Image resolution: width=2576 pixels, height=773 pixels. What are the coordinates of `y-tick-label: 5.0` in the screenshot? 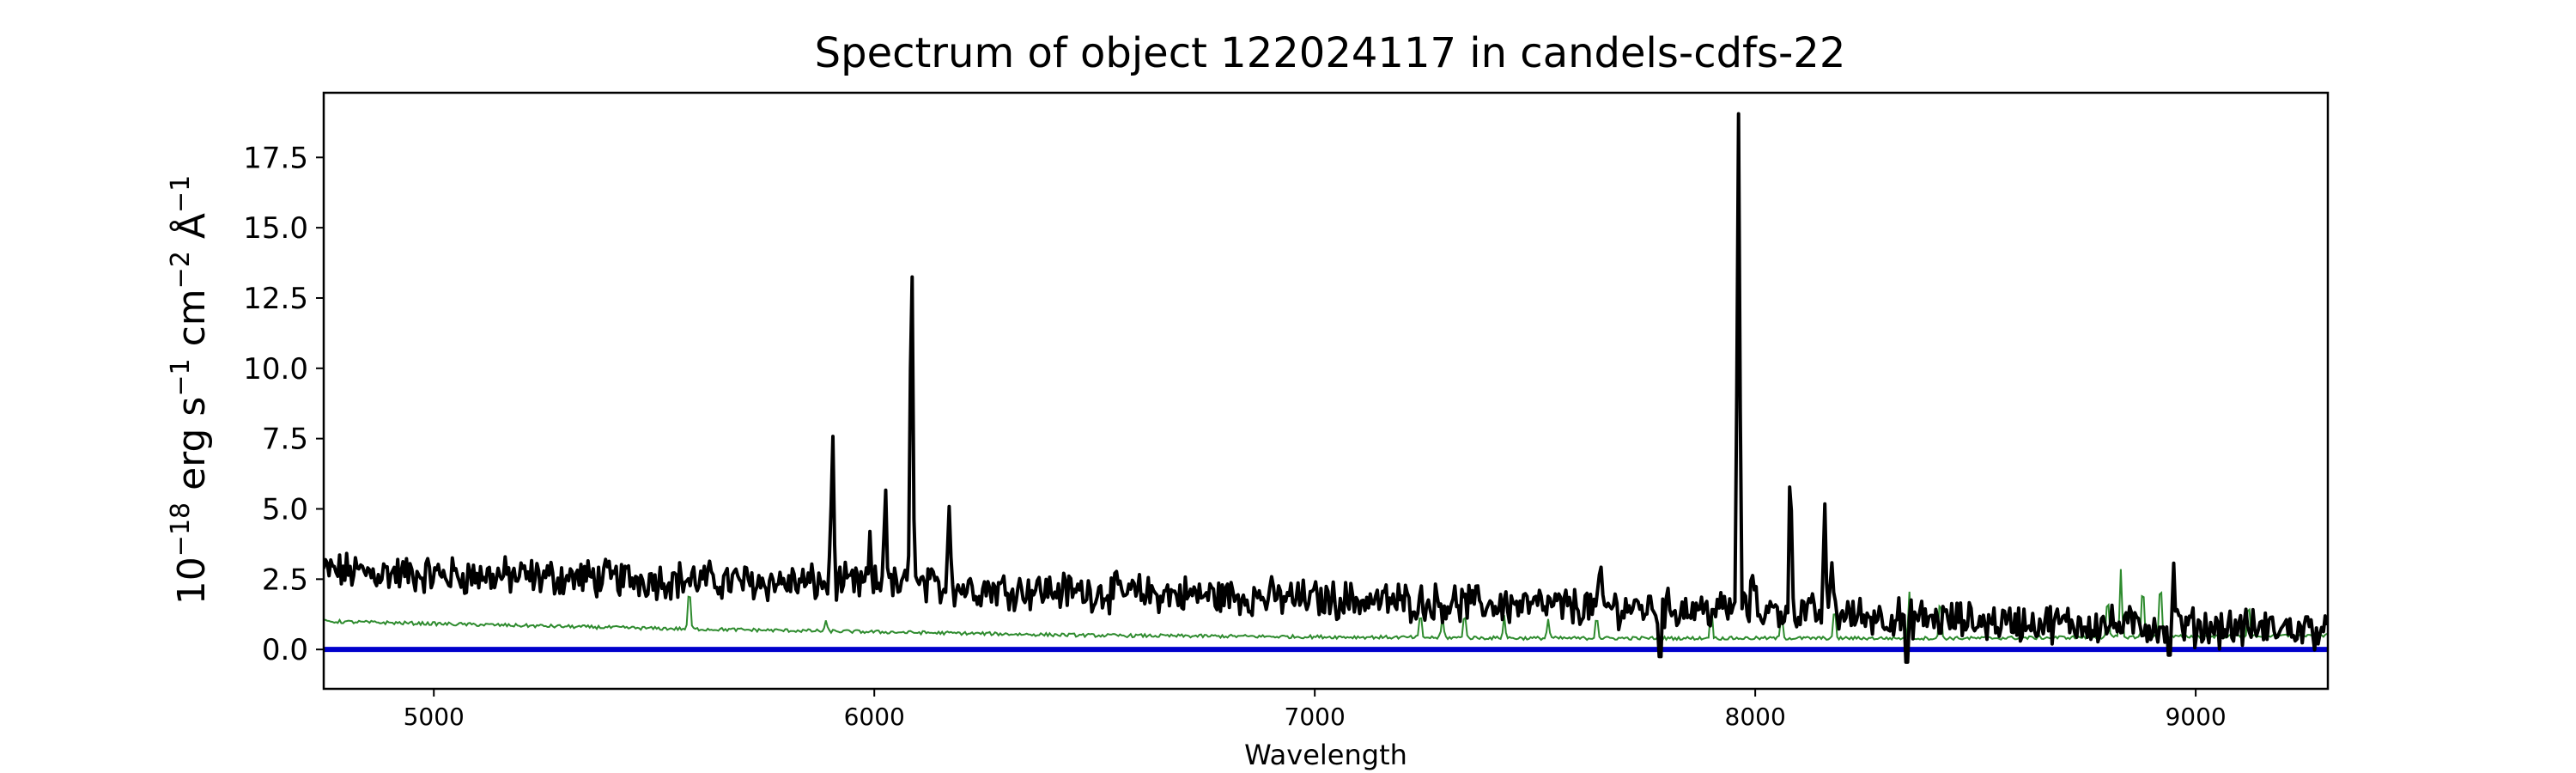 It's located at (285, 509).